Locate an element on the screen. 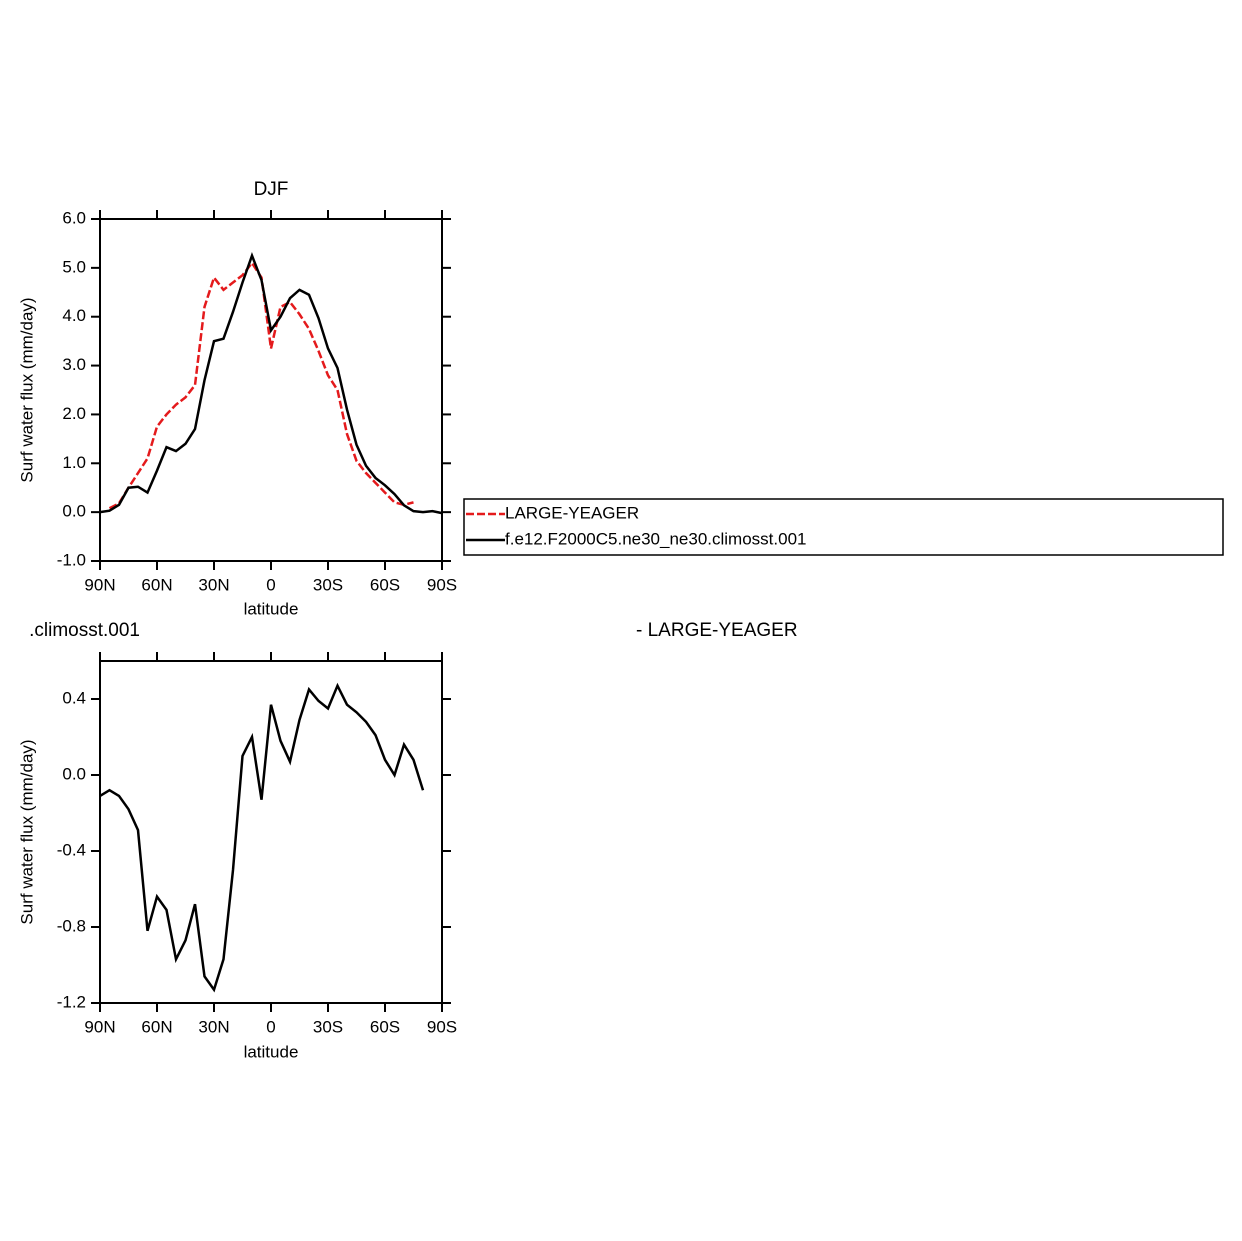 This screenshot has width=1242, height=1241. y-tick-label: 1.0 is located at coordinates (74, 462).